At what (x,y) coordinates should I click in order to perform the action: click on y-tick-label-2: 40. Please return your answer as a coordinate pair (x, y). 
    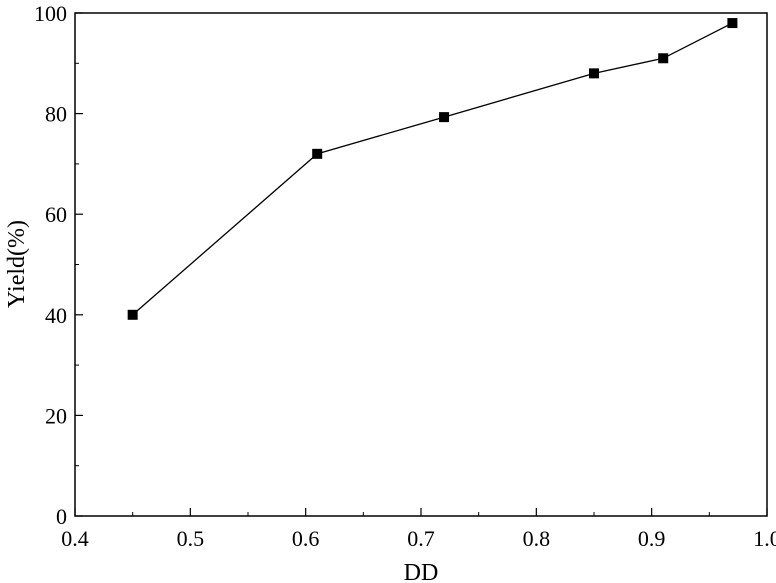
    Looking at the image, I should click on (56, 315).